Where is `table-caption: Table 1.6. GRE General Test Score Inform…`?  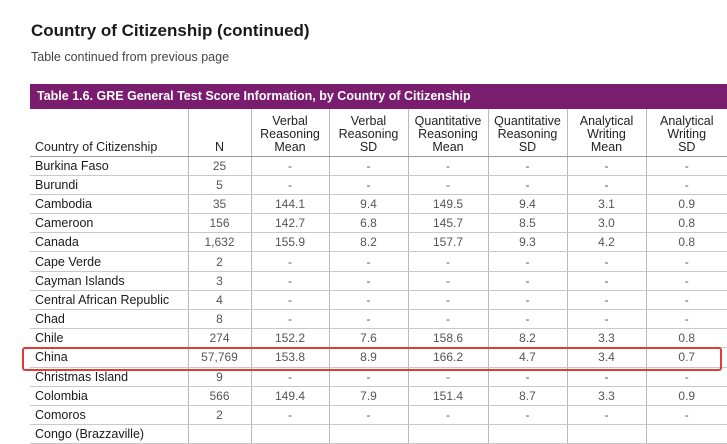 table-caption: Table 1.6. GRE General Test Score Inform… is located at coordinates (378, 96).